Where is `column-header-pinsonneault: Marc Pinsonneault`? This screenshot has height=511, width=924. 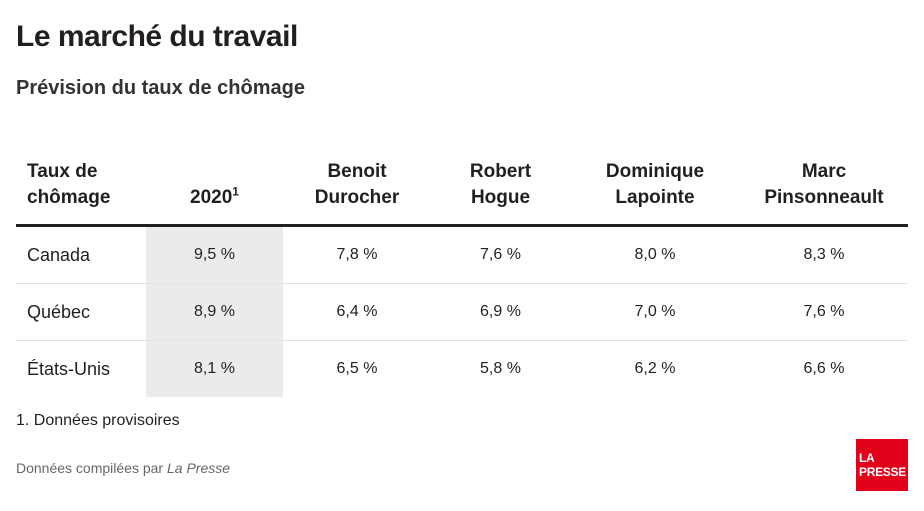
column-header-pinsonneault: Marc Pinsonneault is located at coordinates (824, 181).